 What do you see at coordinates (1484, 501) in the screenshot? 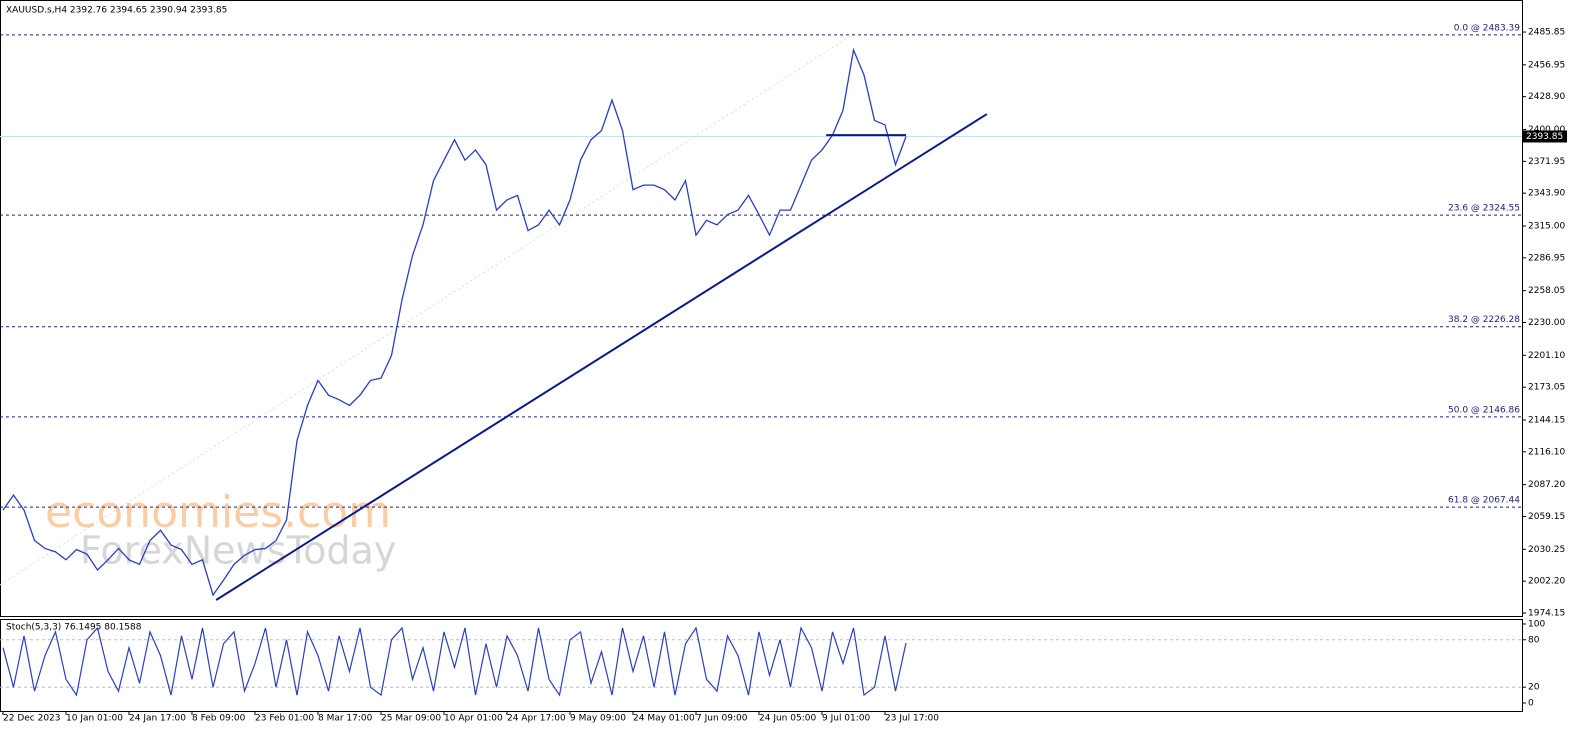
I see `fib-label: 61.8 @ 2067.44` at bounding box center [1484, 501].